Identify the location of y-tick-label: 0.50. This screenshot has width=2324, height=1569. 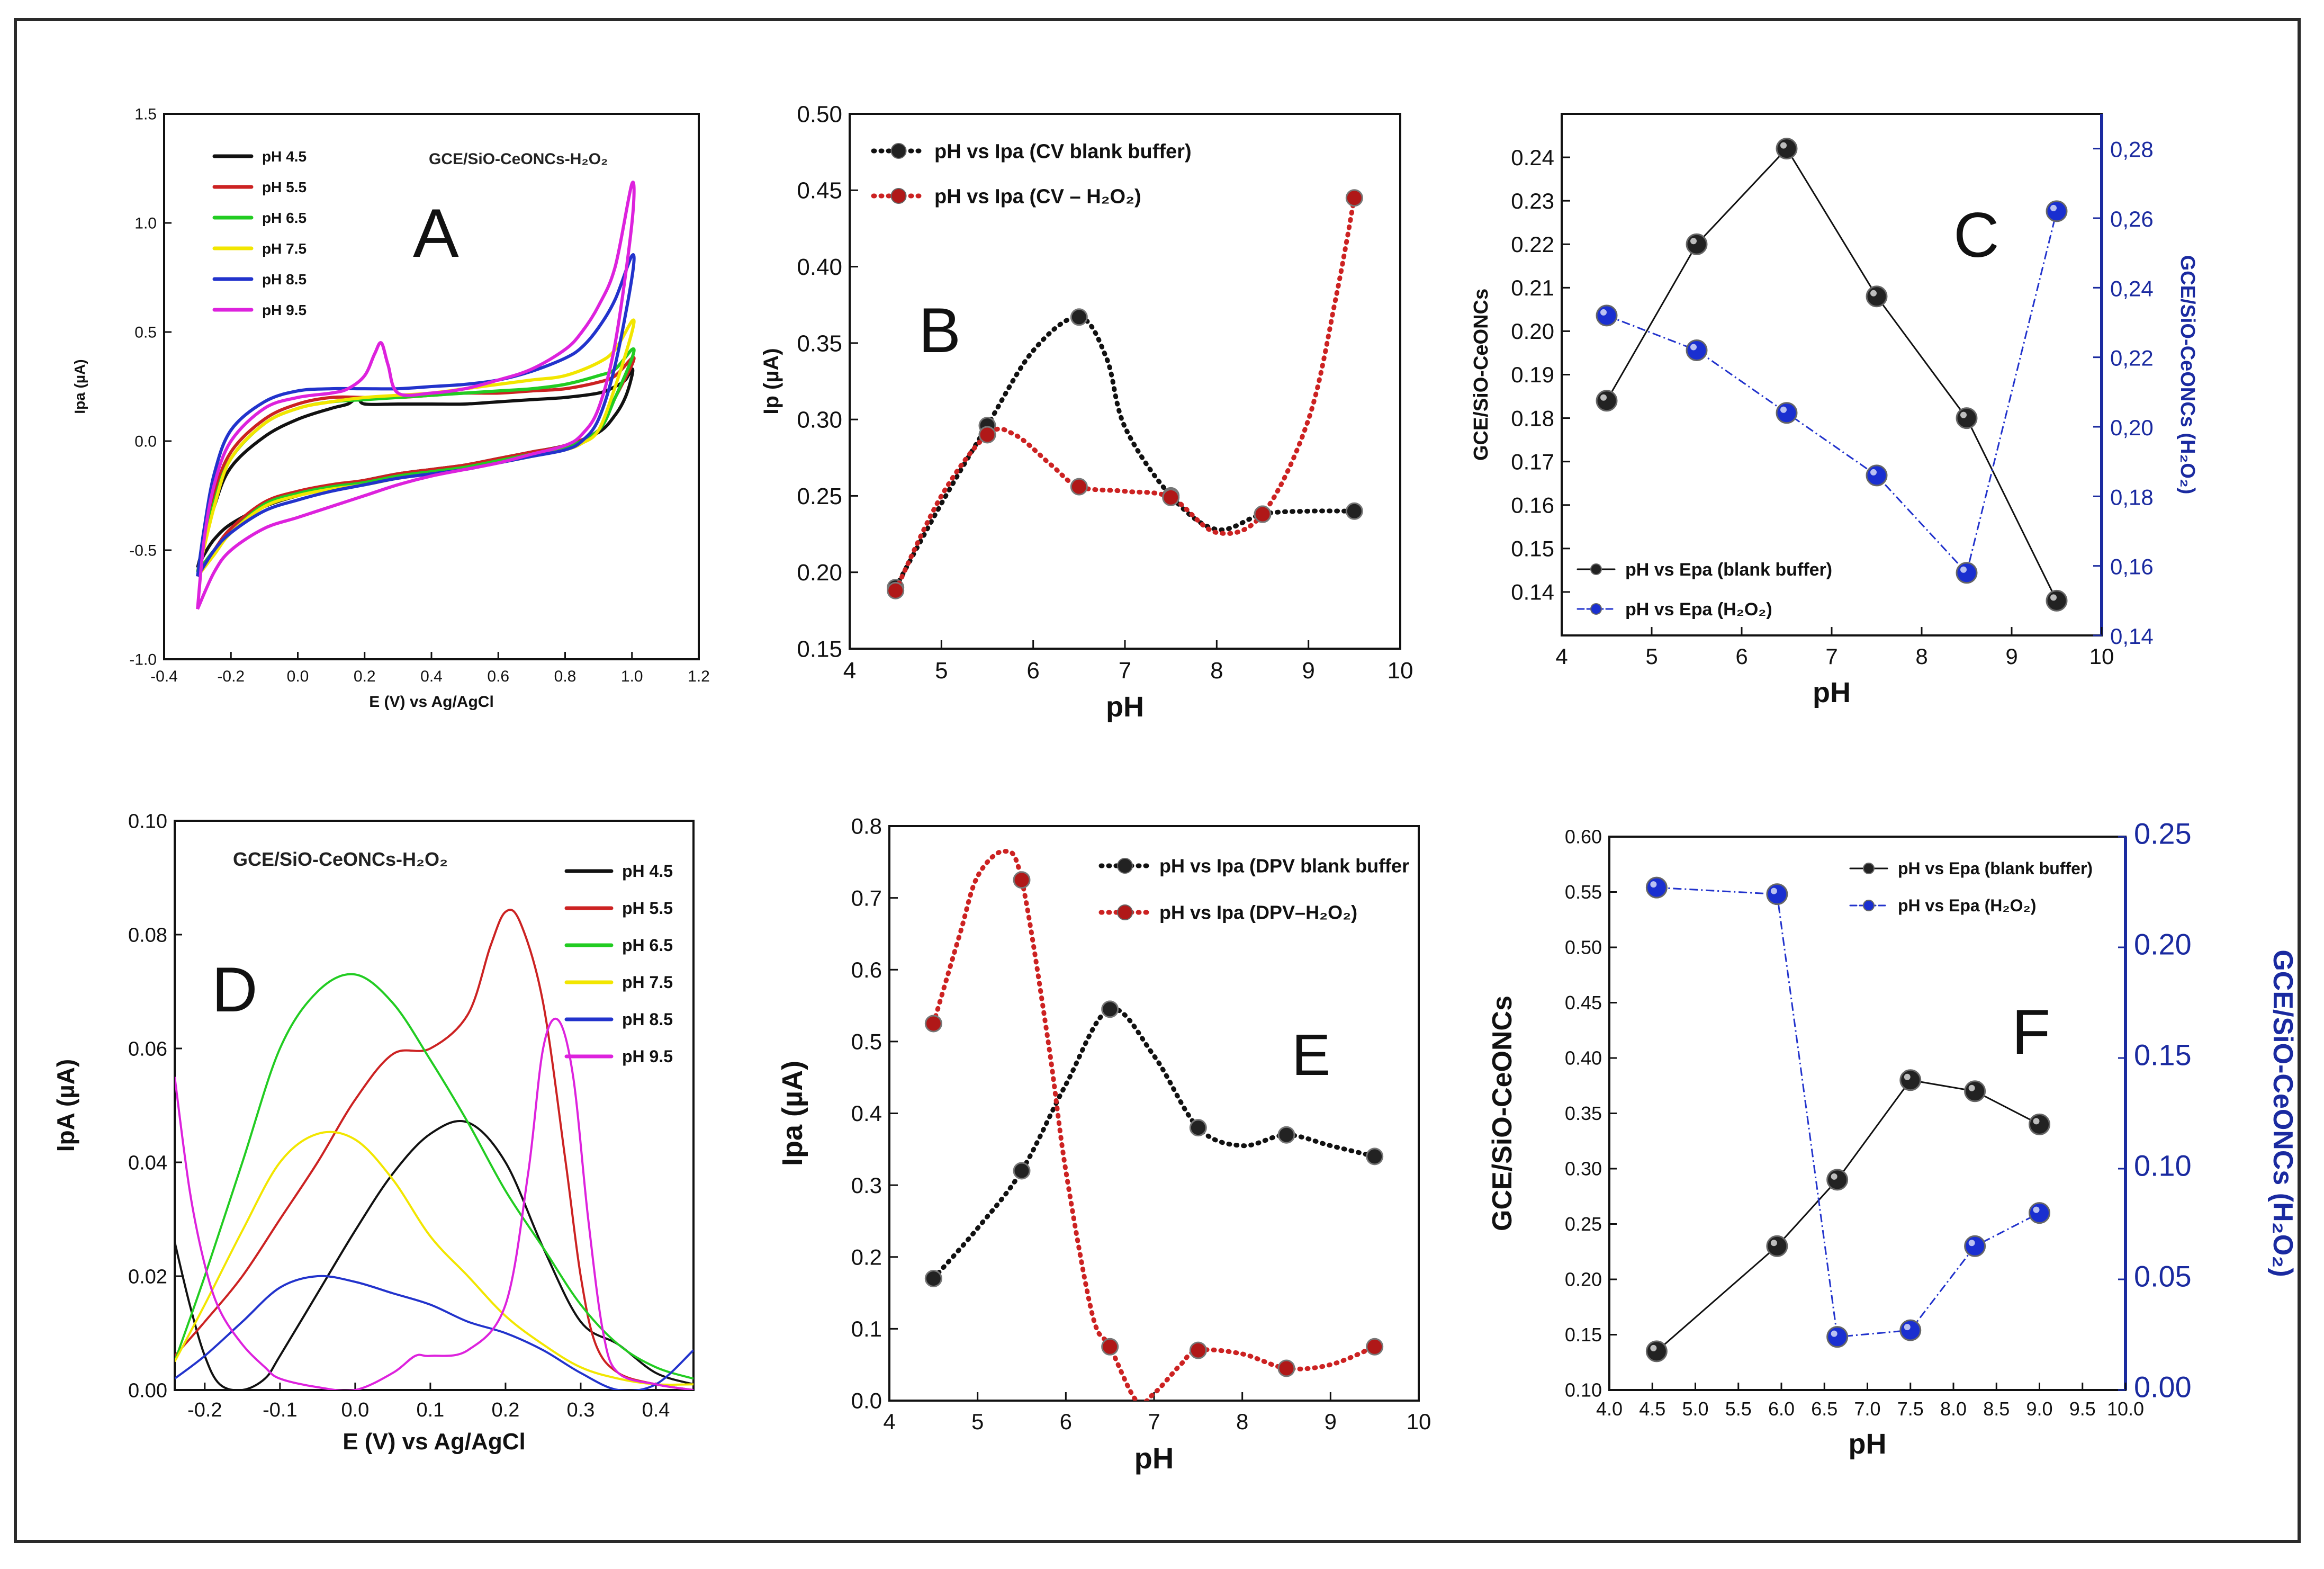
(1584, 948).